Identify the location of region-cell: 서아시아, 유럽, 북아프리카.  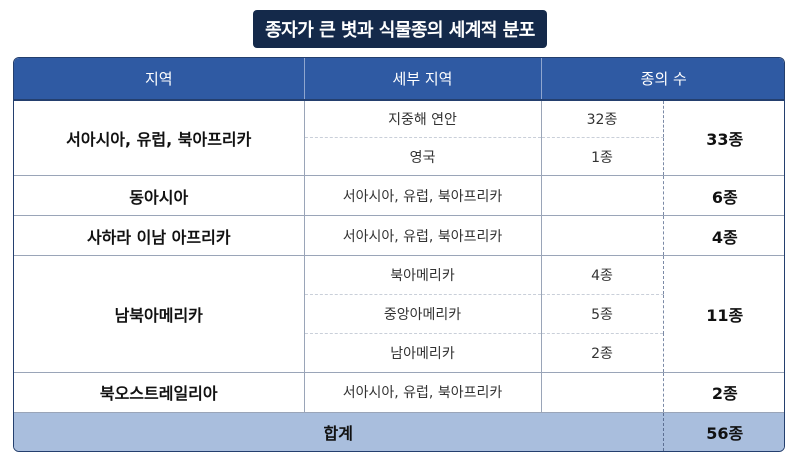
(159, 138).